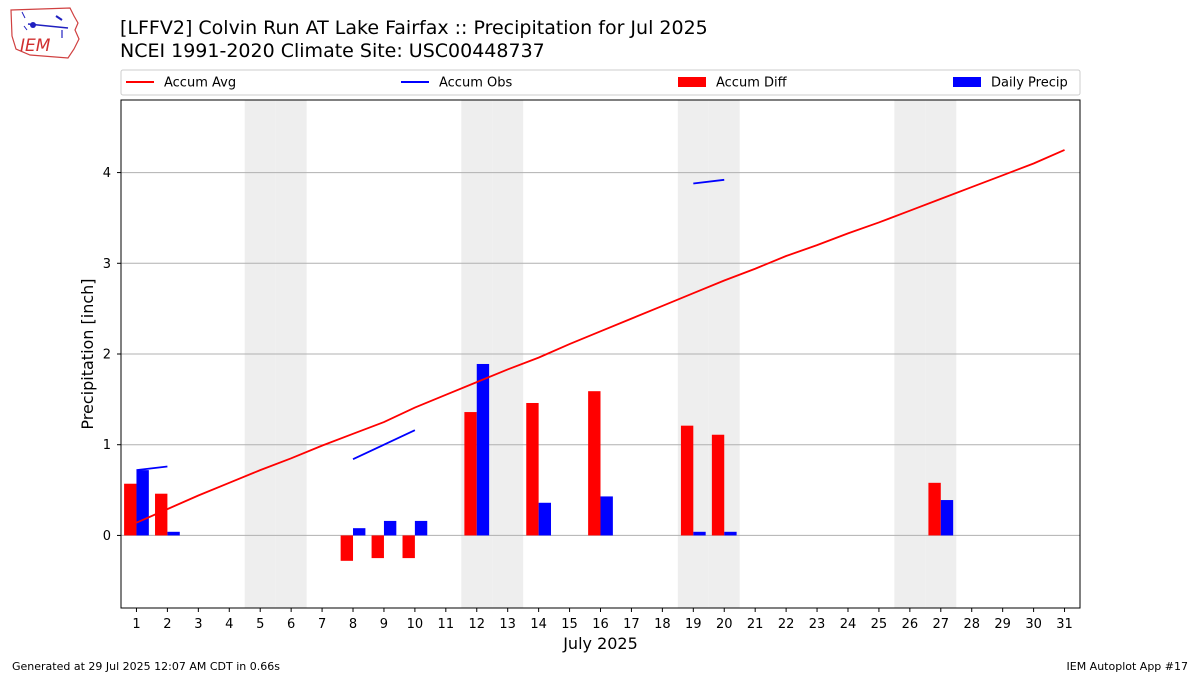 This screenshot has height=675, width=1200. I want to click on x-tick-label: 24, so click(848, 624).